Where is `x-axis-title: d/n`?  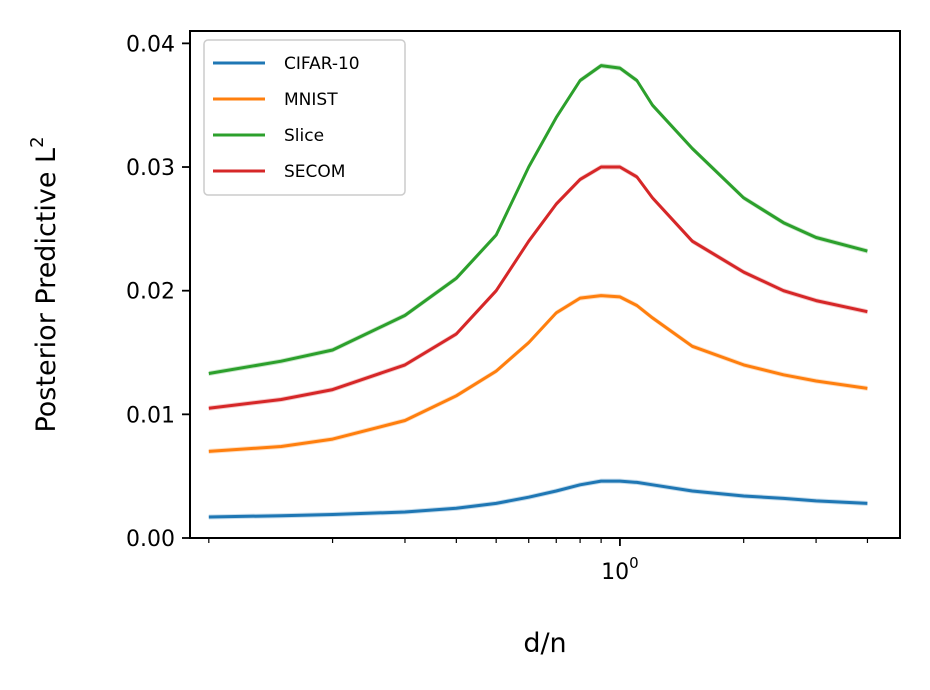 x-axis-title: d/n is located at coordinates (544, 643).